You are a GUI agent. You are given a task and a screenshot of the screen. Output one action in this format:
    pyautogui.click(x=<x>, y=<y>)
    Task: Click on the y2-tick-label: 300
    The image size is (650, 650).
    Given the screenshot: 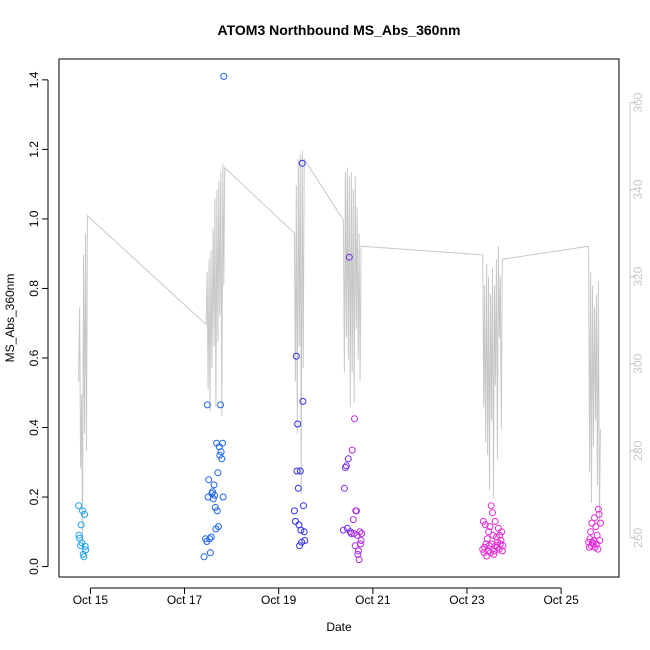 What is the action you would take?
    pyautogui.click(x=638, y=363)
    